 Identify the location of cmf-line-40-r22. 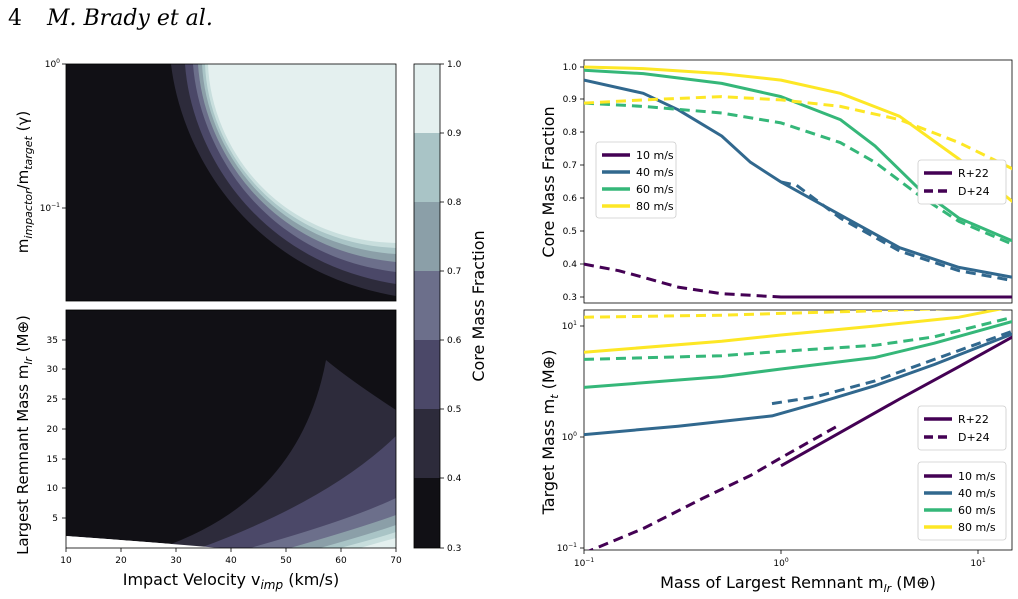
(798, 178).